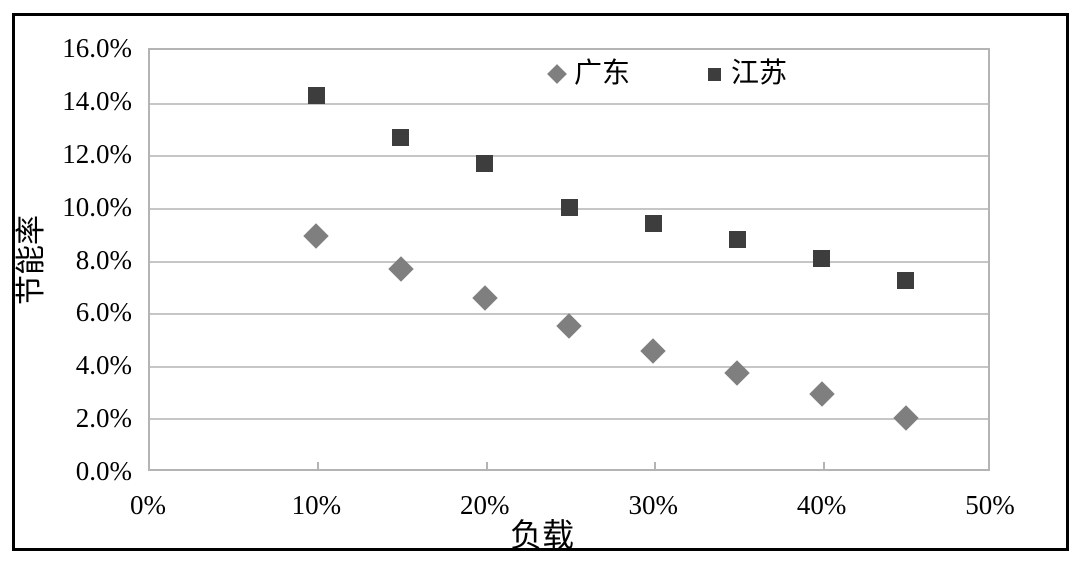 This screenshot has width=1081, height=568. I want to click on x-tick-label: 50%, so click(990, 505).